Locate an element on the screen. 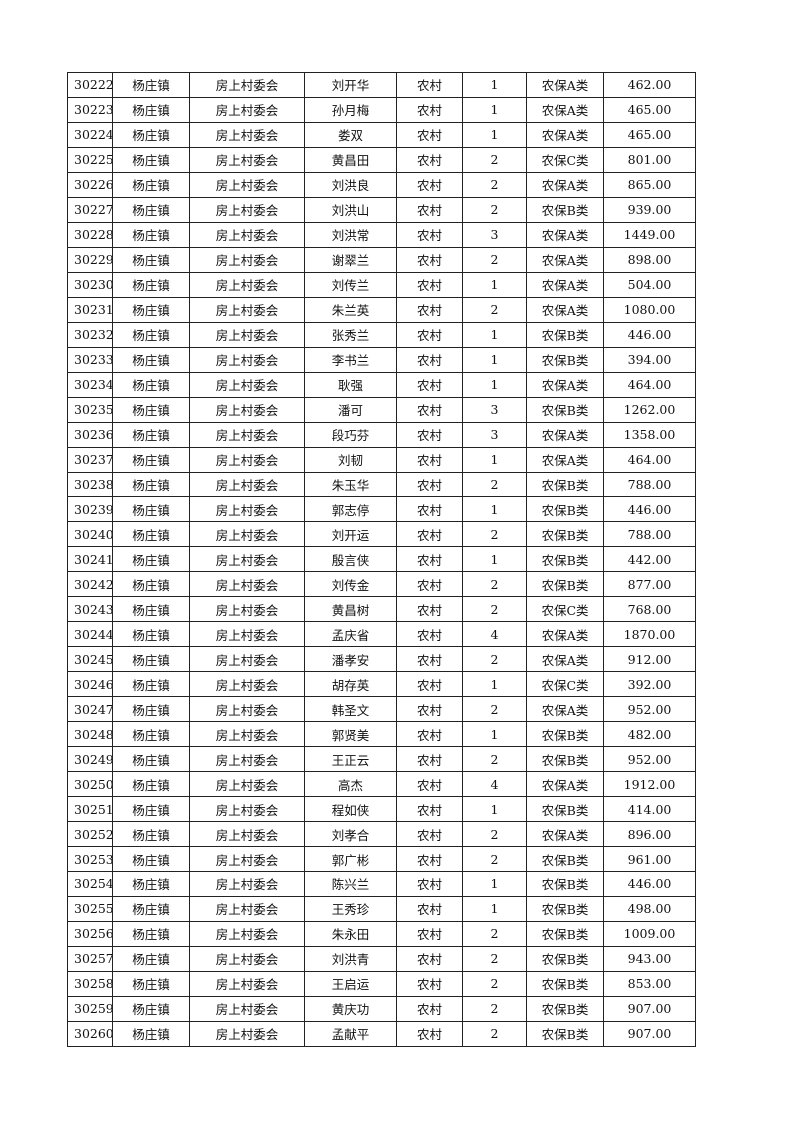  cell-person-name: 刘洪山 is located at coordinates (350, 209).